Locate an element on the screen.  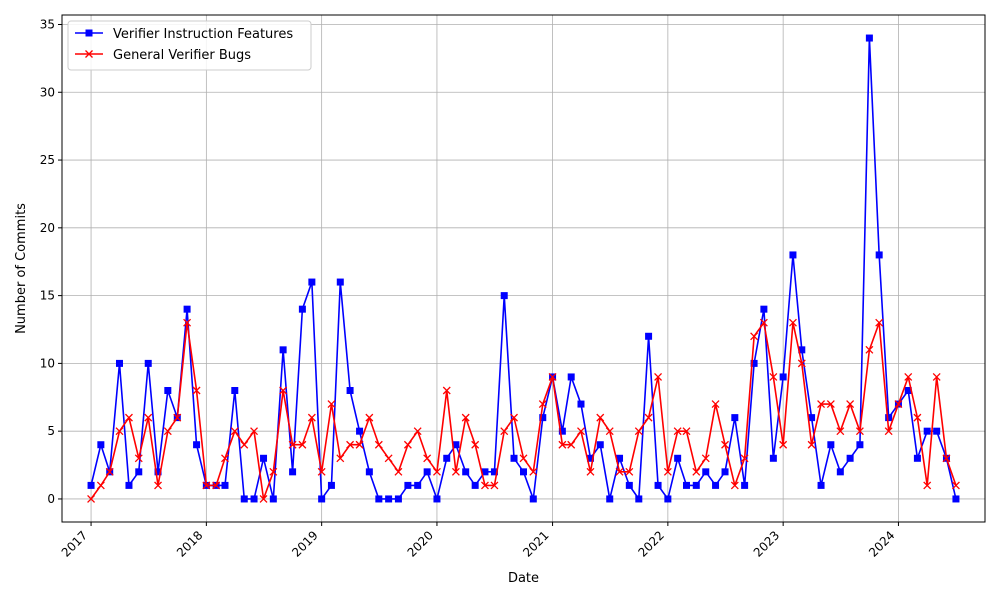
legend-label-verifier-instruction-features: Verifier Instruction Features is located at coordinates (203, 34).